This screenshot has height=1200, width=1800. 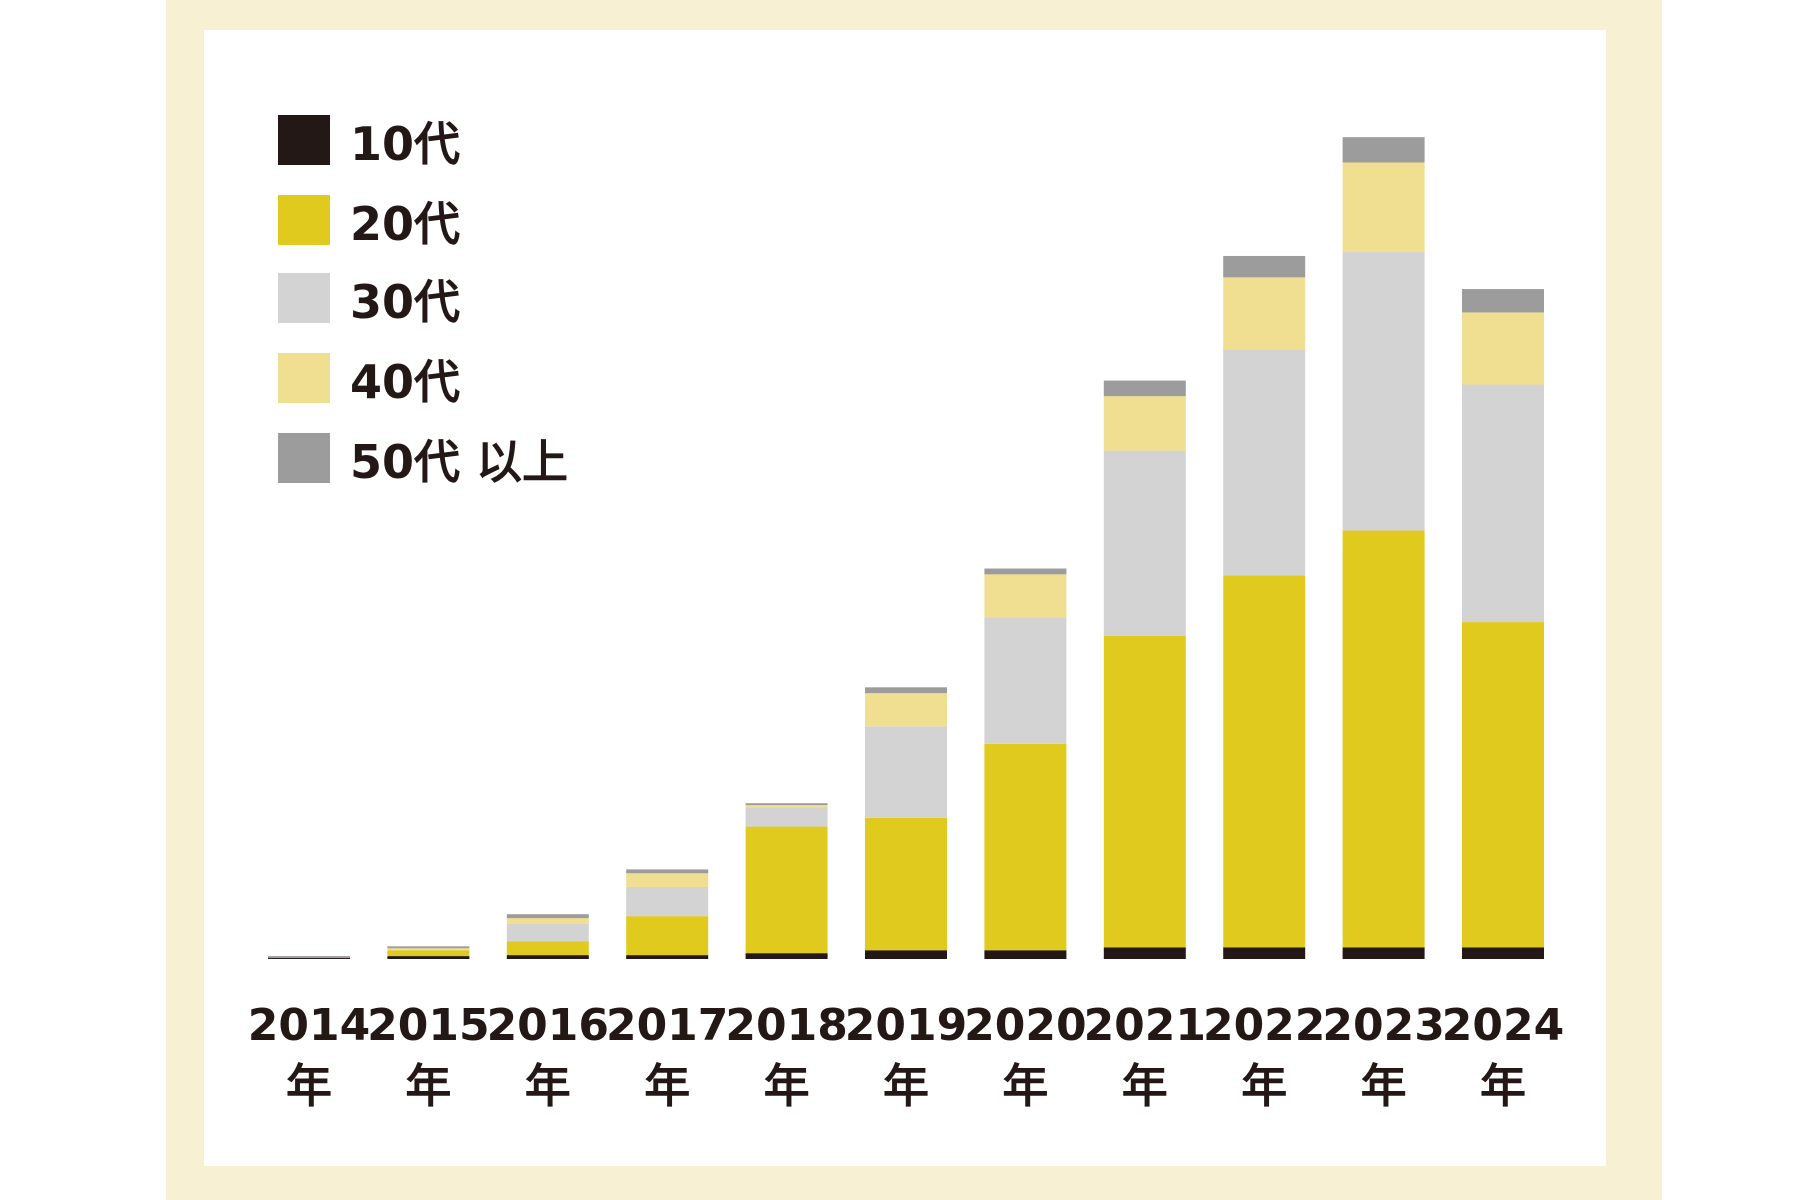 I want to click on bar-segment-2020-s0, so click(x=1025, y=954).